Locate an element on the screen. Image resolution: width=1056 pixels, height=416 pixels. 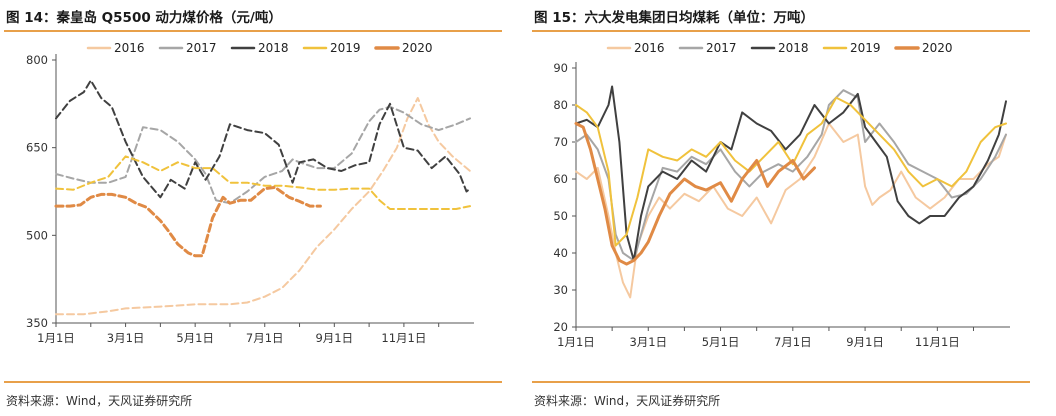
y-tick-label: 650 is located at coordinates (37, 148).